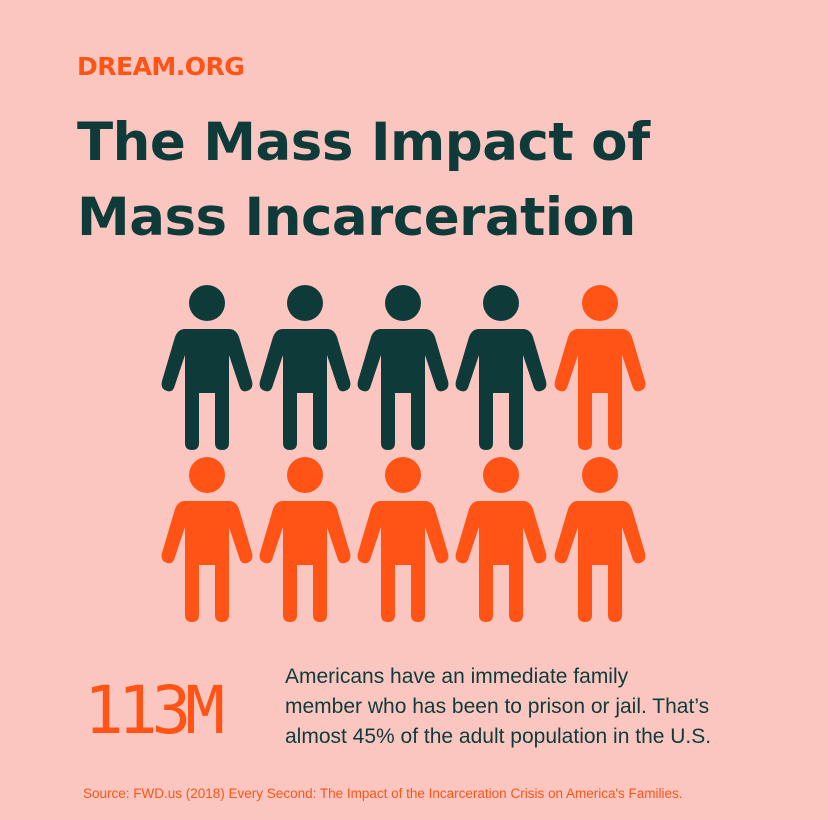 The height and width of the screenshot is (820, 828). I want to click on title-line: The Mass Impact of, so click(364, 142).